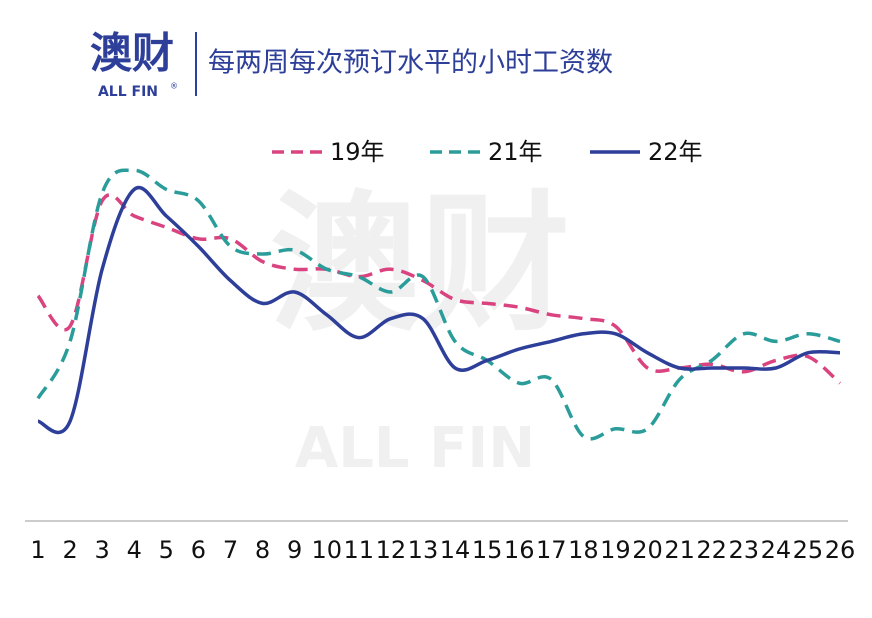 The image size is (872, 618). What do you see at coordinates (647, 550) in the screenshot?
I see `x-tick-label: 20` at bounding box center [647, 550].